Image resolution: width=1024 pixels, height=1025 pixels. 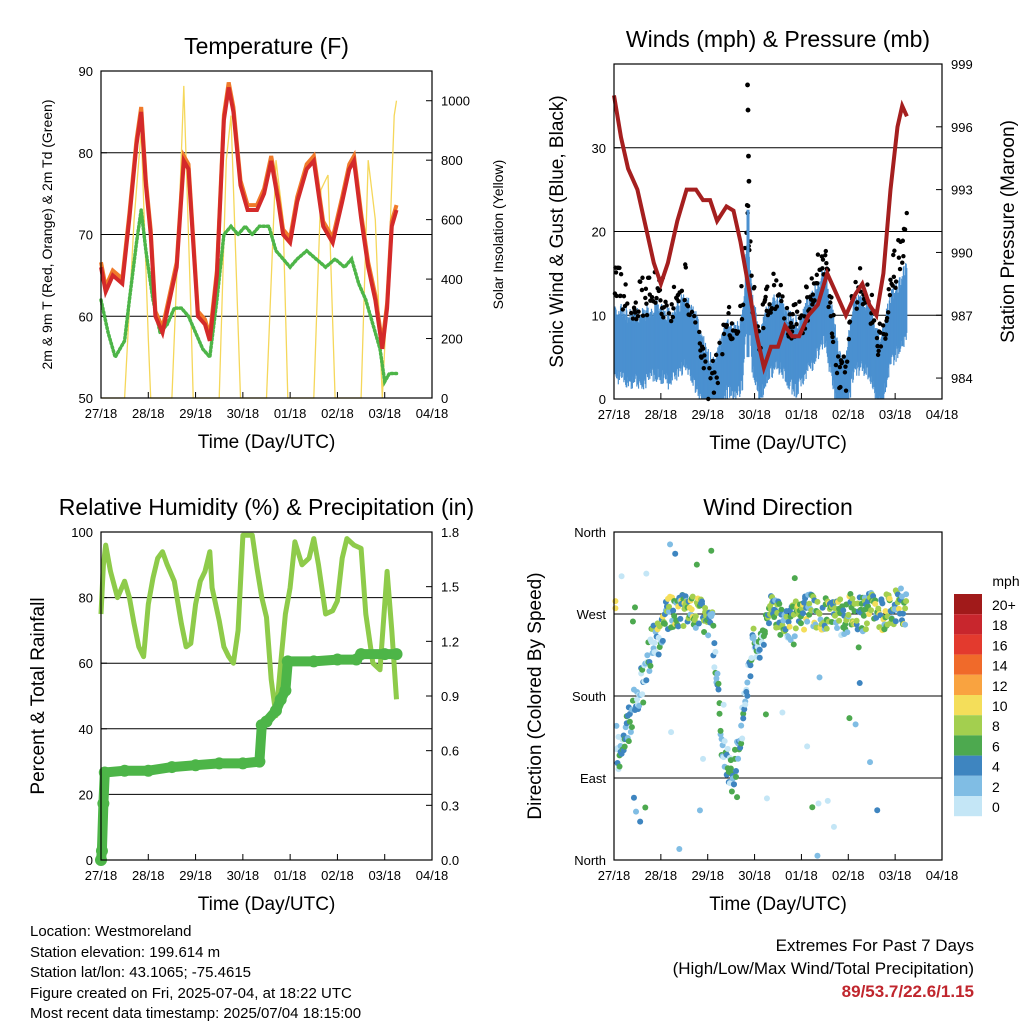 What do you see at coordinates (1005, 581) in the screenshot?
I see `legend-title: mph` at bounding box center [1005, 581].